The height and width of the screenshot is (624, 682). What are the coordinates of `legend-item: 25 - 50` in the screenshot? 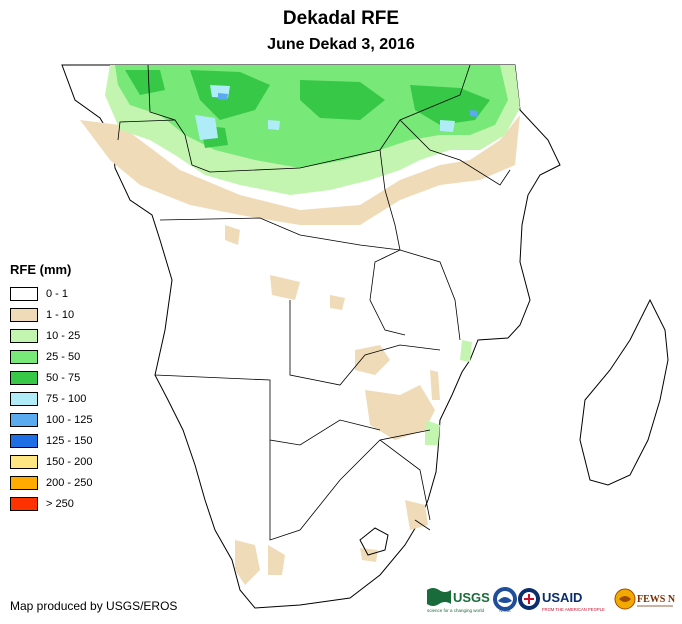 It's located at (51, 356).